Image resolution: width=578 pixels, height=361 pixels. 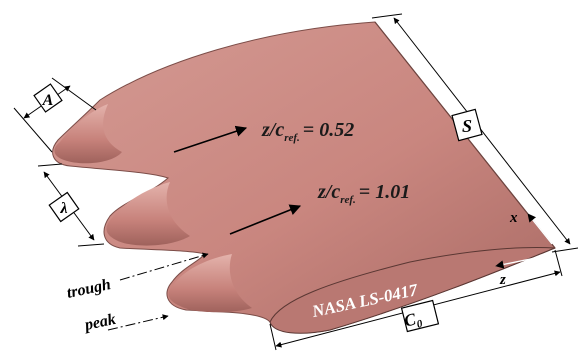 What do you see at coordinates (524, 249) in the screenshot?
I see `axis-indicator: x z` at bounding box center [524, 249].